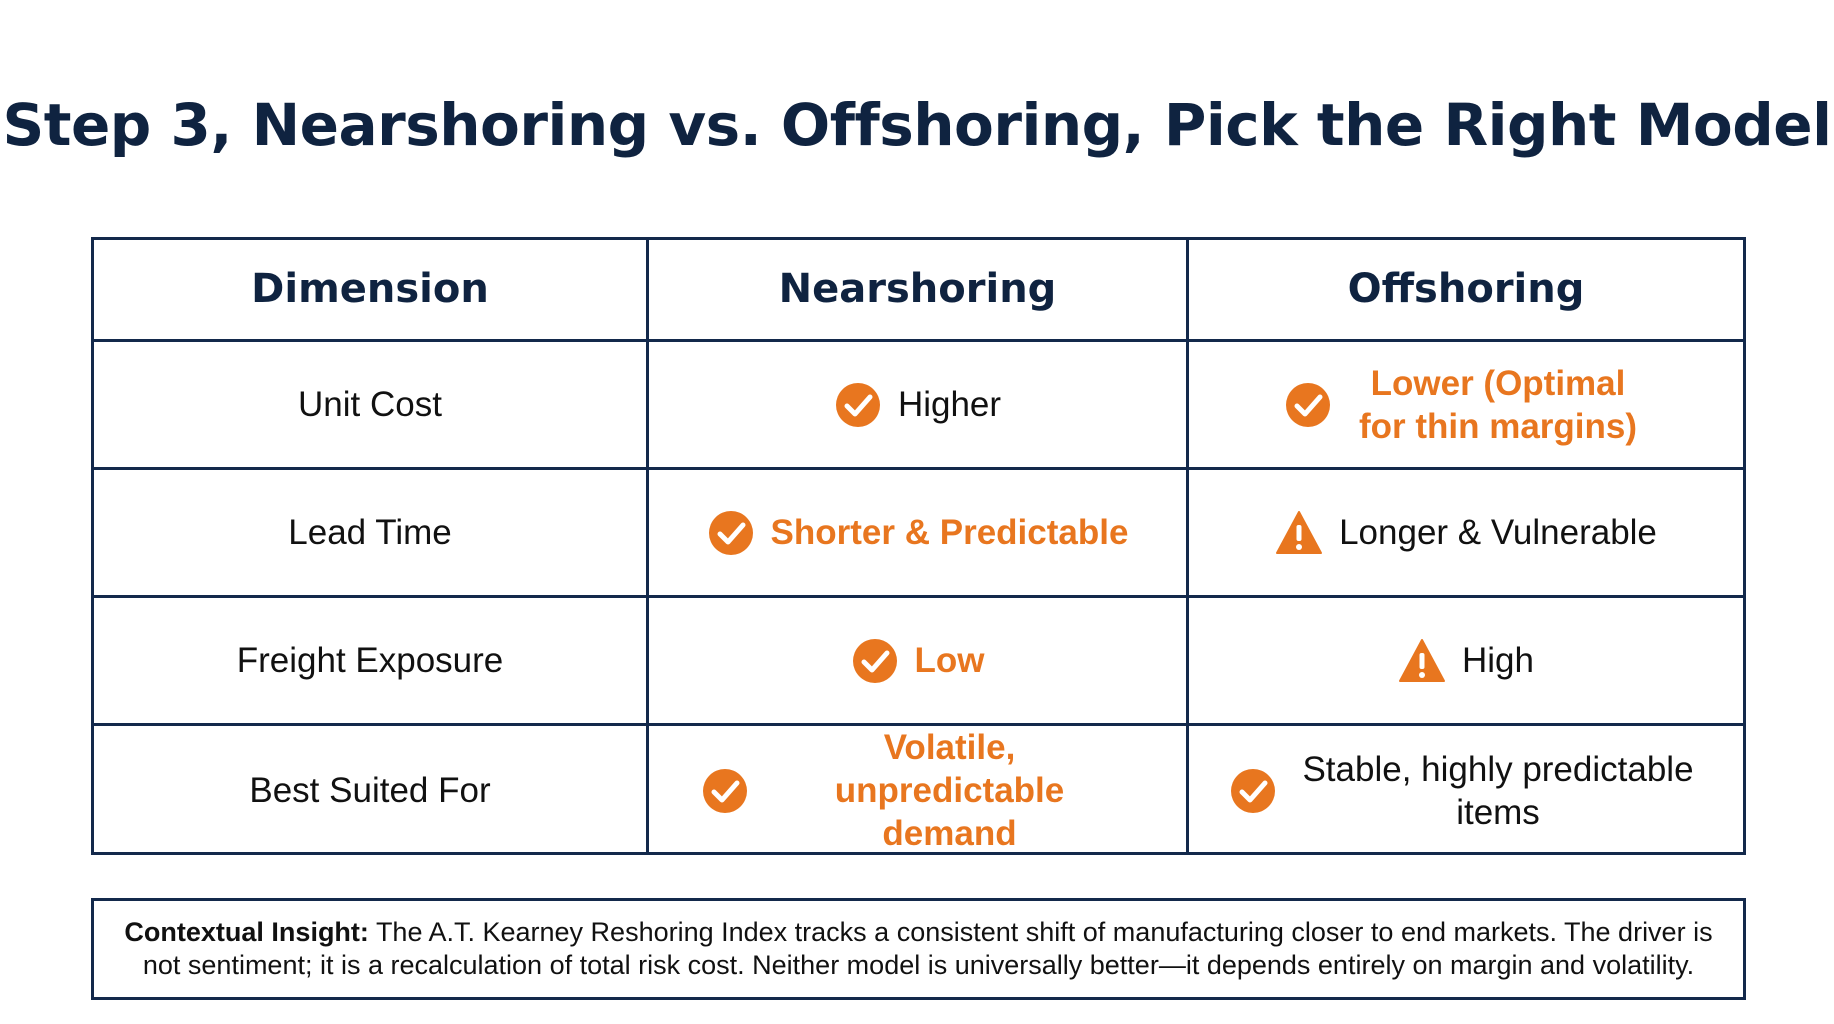 The width and height of the screenshot is (1834, 1024). Describe the element at coordinates (1498, 660) in the screenshot. I see `freight-exposure-offshoring-value: High` at that location.